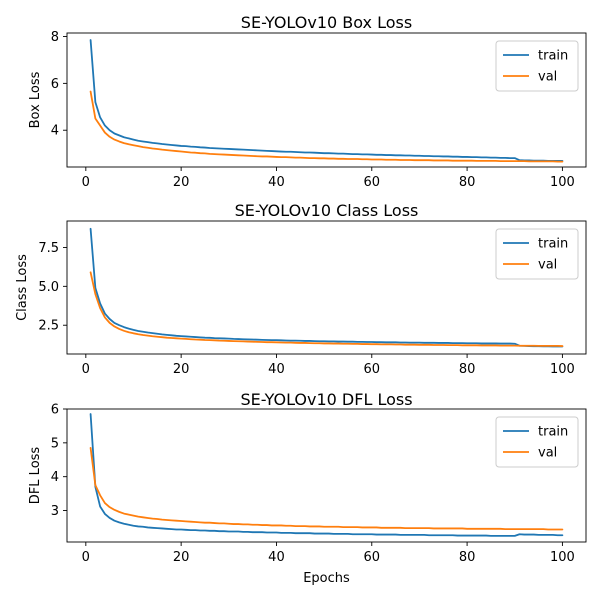 The height and width of the screenshot is (600, 600). I want to click on box-loss-title: SE-YOLOv10 Box Loss, so click(326, 22).